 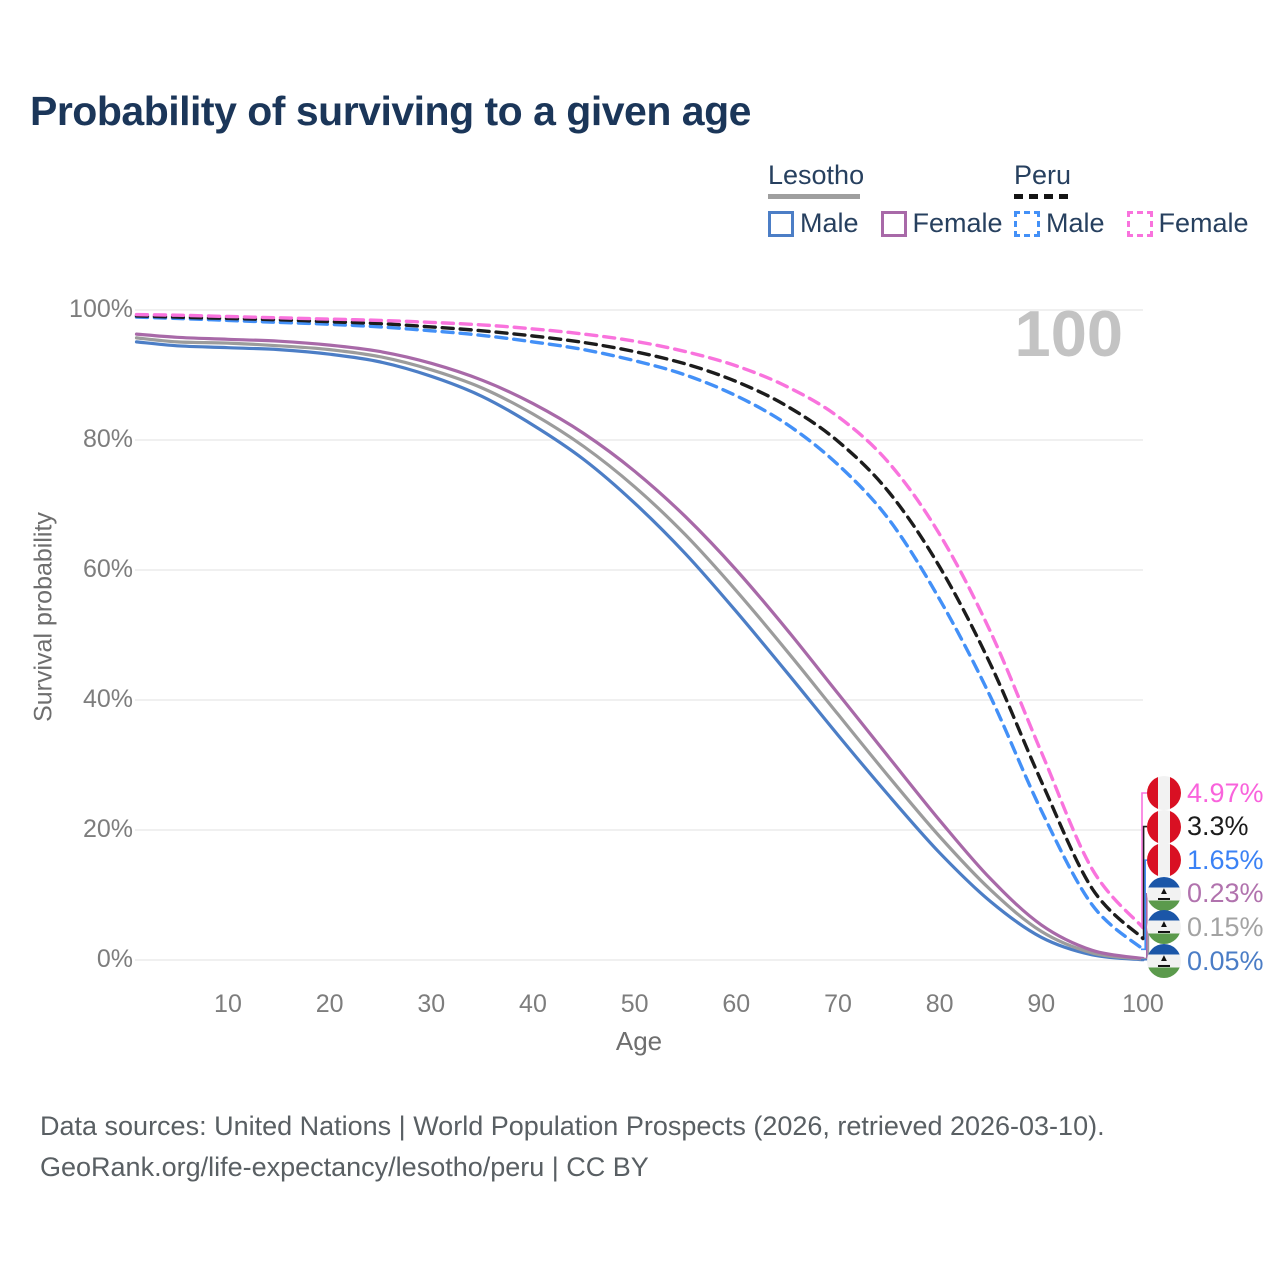 I want to click on lesotho-male-swatch-icon, so click(x=781, y=223).